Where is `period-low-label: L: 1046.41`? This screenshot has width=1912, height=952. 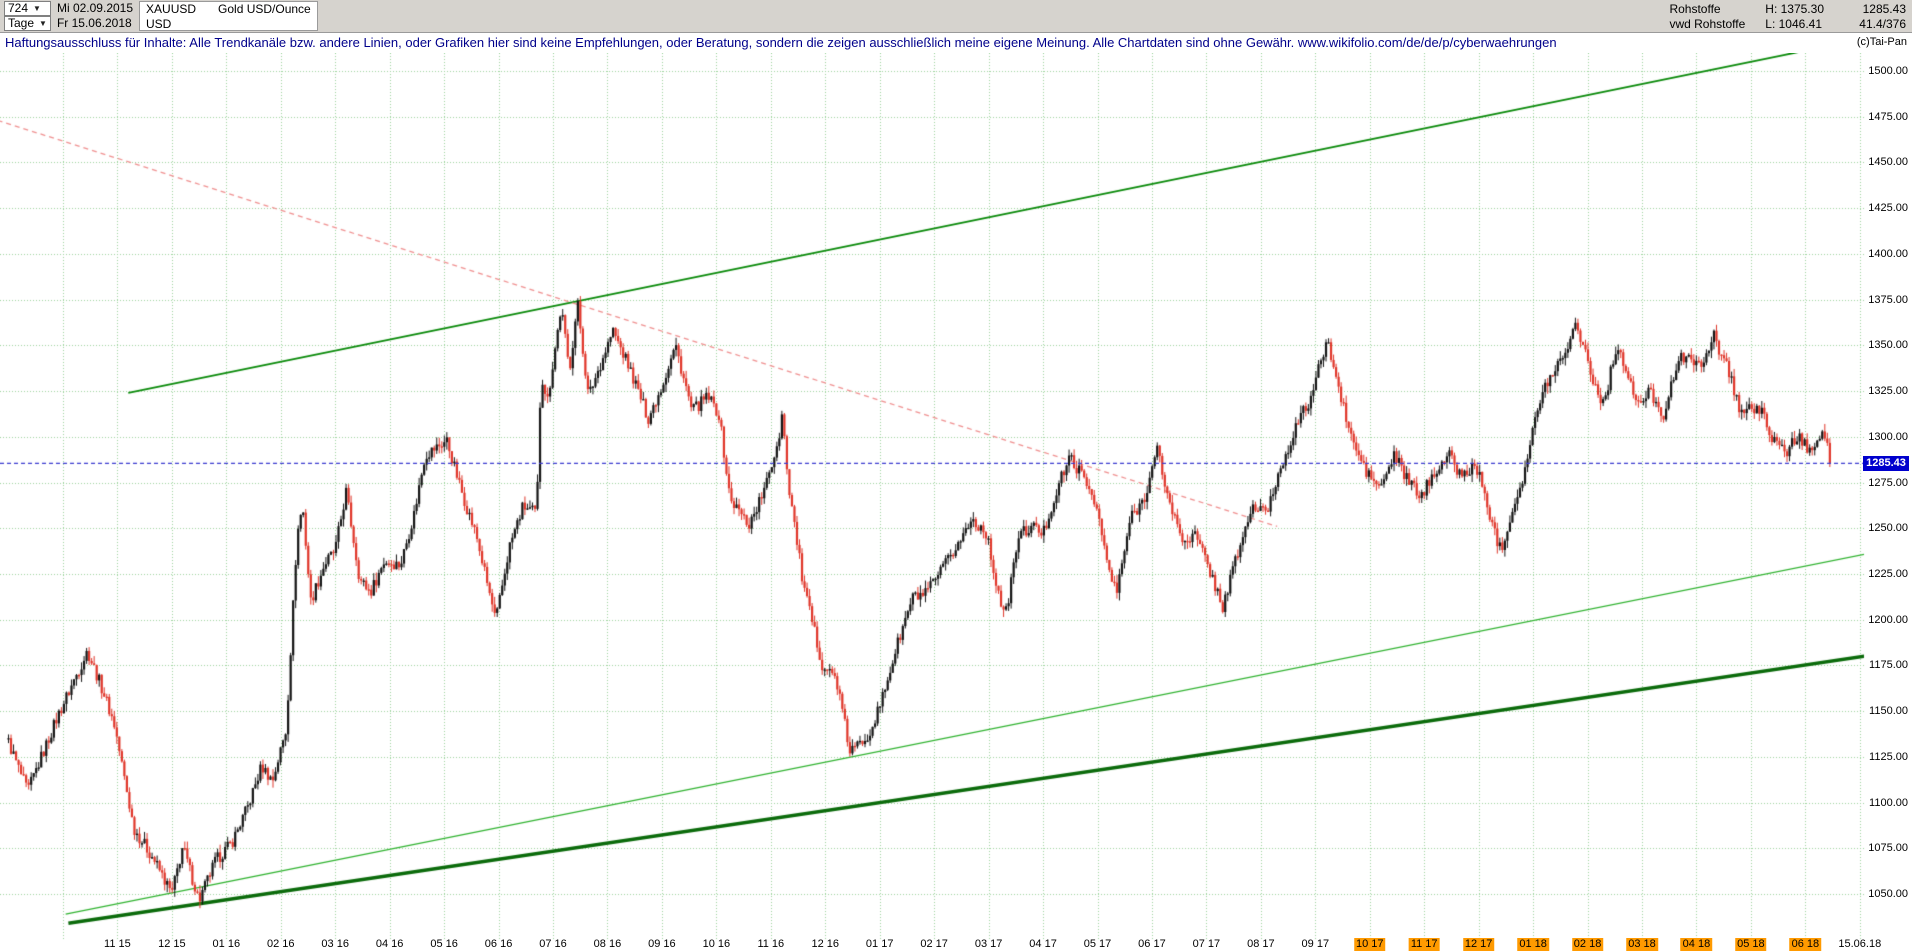
period-low-label: L: 1046.41 is located at coordinates (1793, 23).